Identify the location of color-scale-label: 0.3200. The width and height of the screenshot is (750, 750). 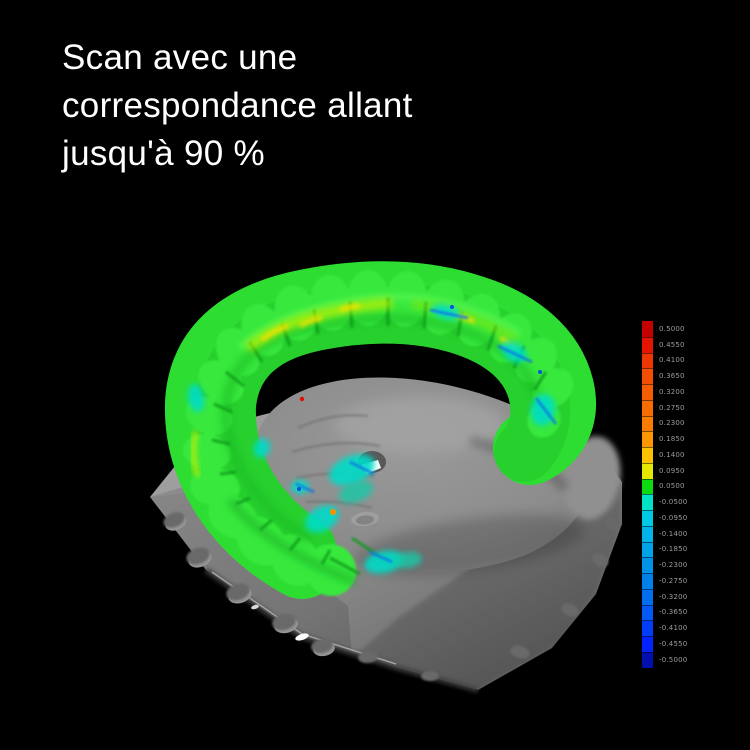
(672, 391).